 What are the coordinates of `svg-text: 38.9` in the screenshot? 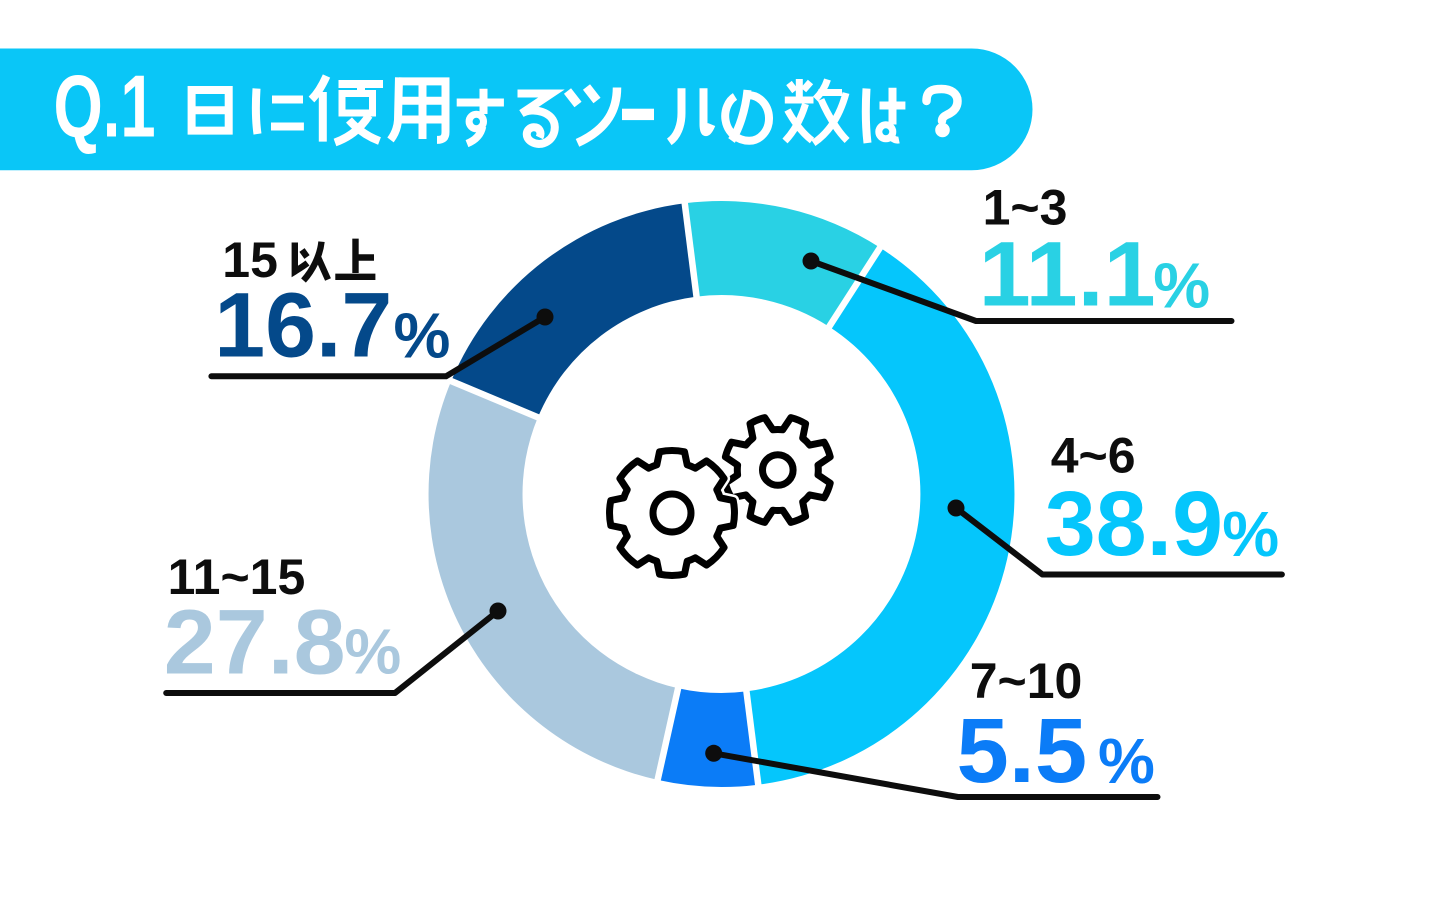 It's located at (1134, 524).